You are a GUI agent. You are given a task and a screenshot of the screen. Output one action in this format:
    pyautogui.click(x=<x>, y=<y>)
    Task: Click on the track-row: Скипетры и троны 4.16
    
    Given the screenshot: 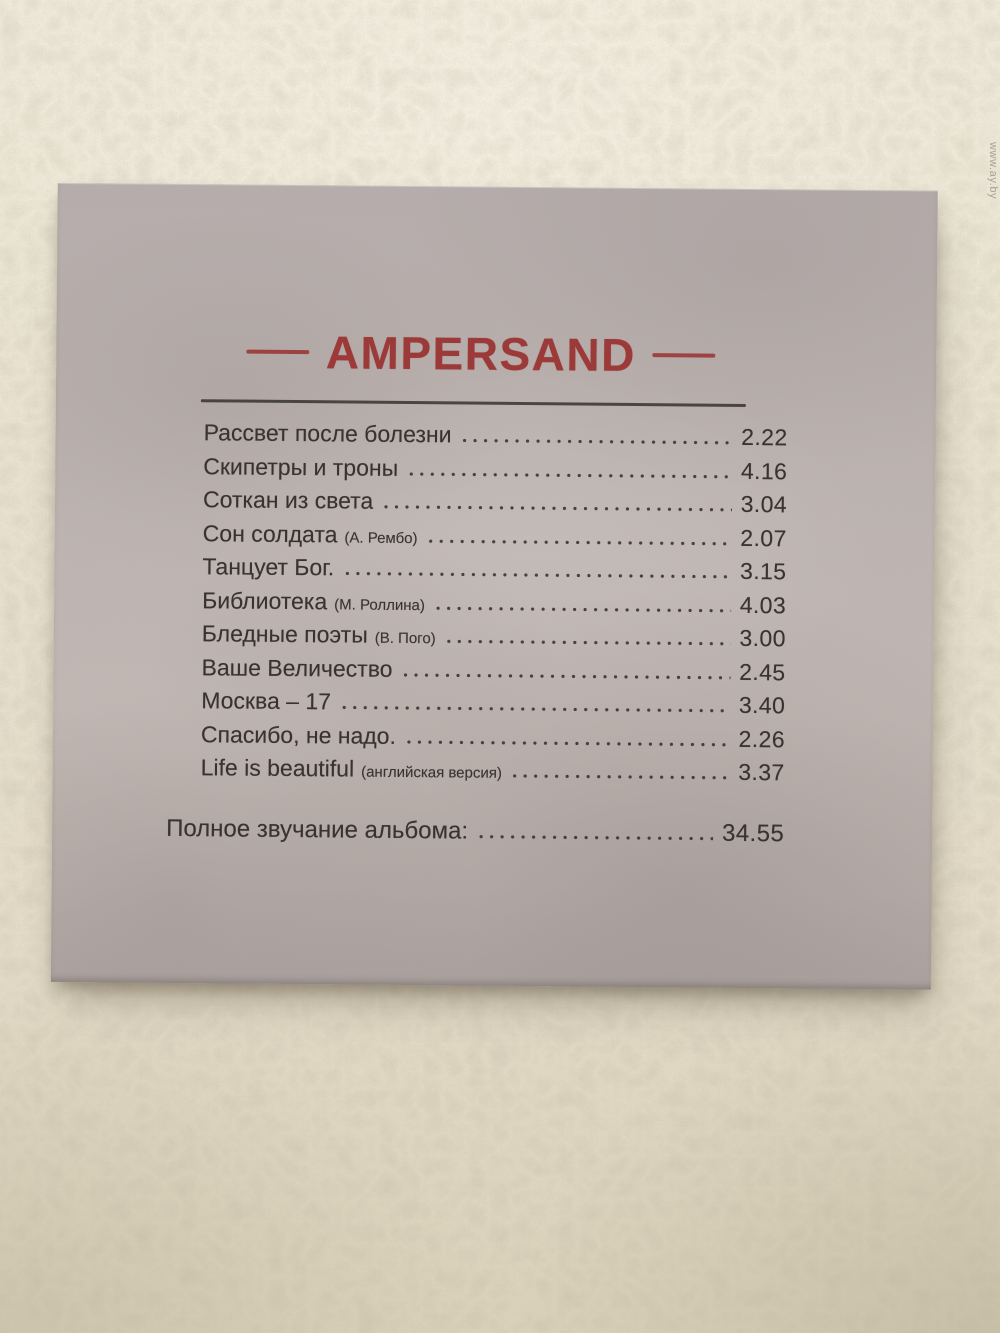 What is the action you would take?
    pyautogui.click(x=493, y=472)
    